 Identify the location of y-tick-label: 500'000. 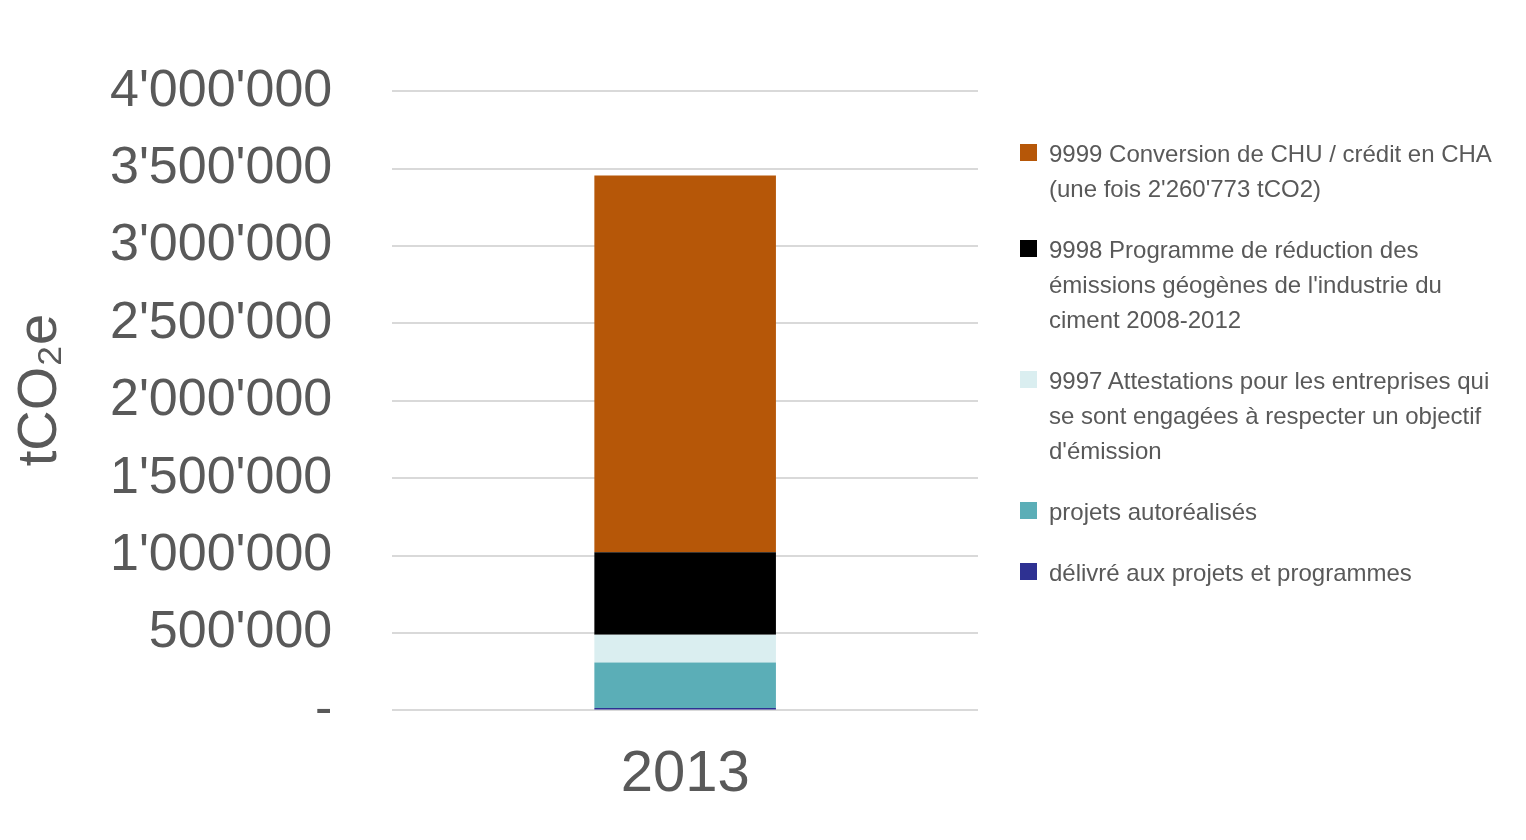
(240, 629).